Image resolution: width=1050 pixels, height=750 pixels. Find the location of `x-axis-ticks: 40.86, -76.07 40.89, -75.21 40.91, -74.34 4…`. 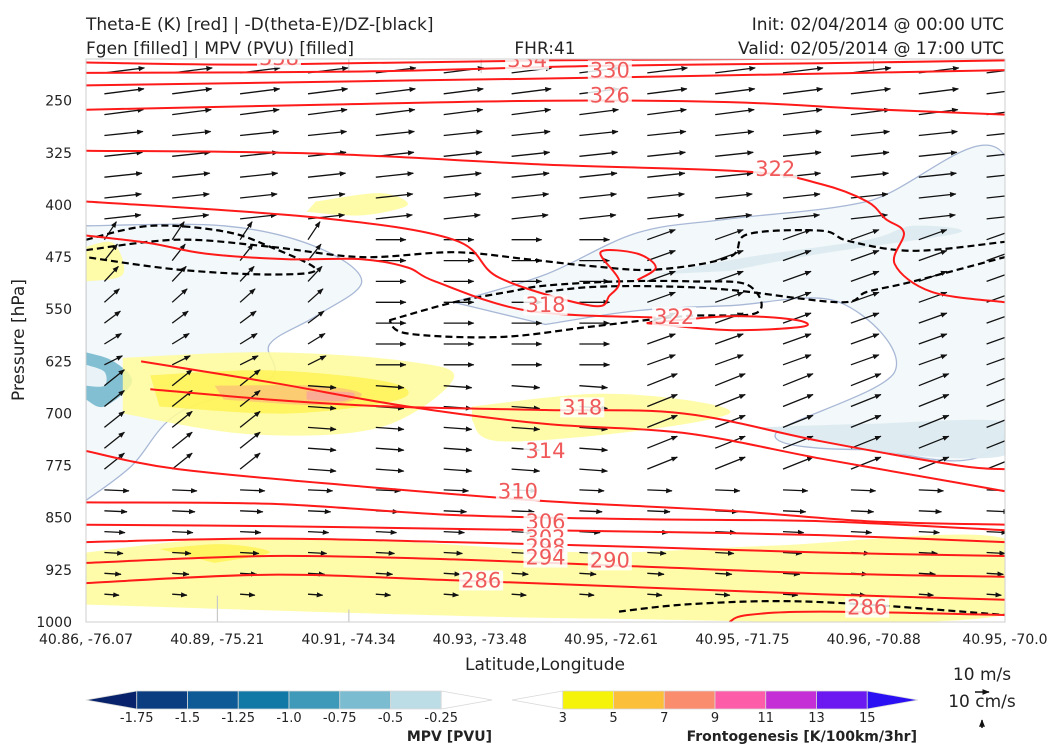

x-axis-ticks: 40.86, -76.07 40.89, -75.21 40.91, -74.34 4… is located at coordinates (543, 640).